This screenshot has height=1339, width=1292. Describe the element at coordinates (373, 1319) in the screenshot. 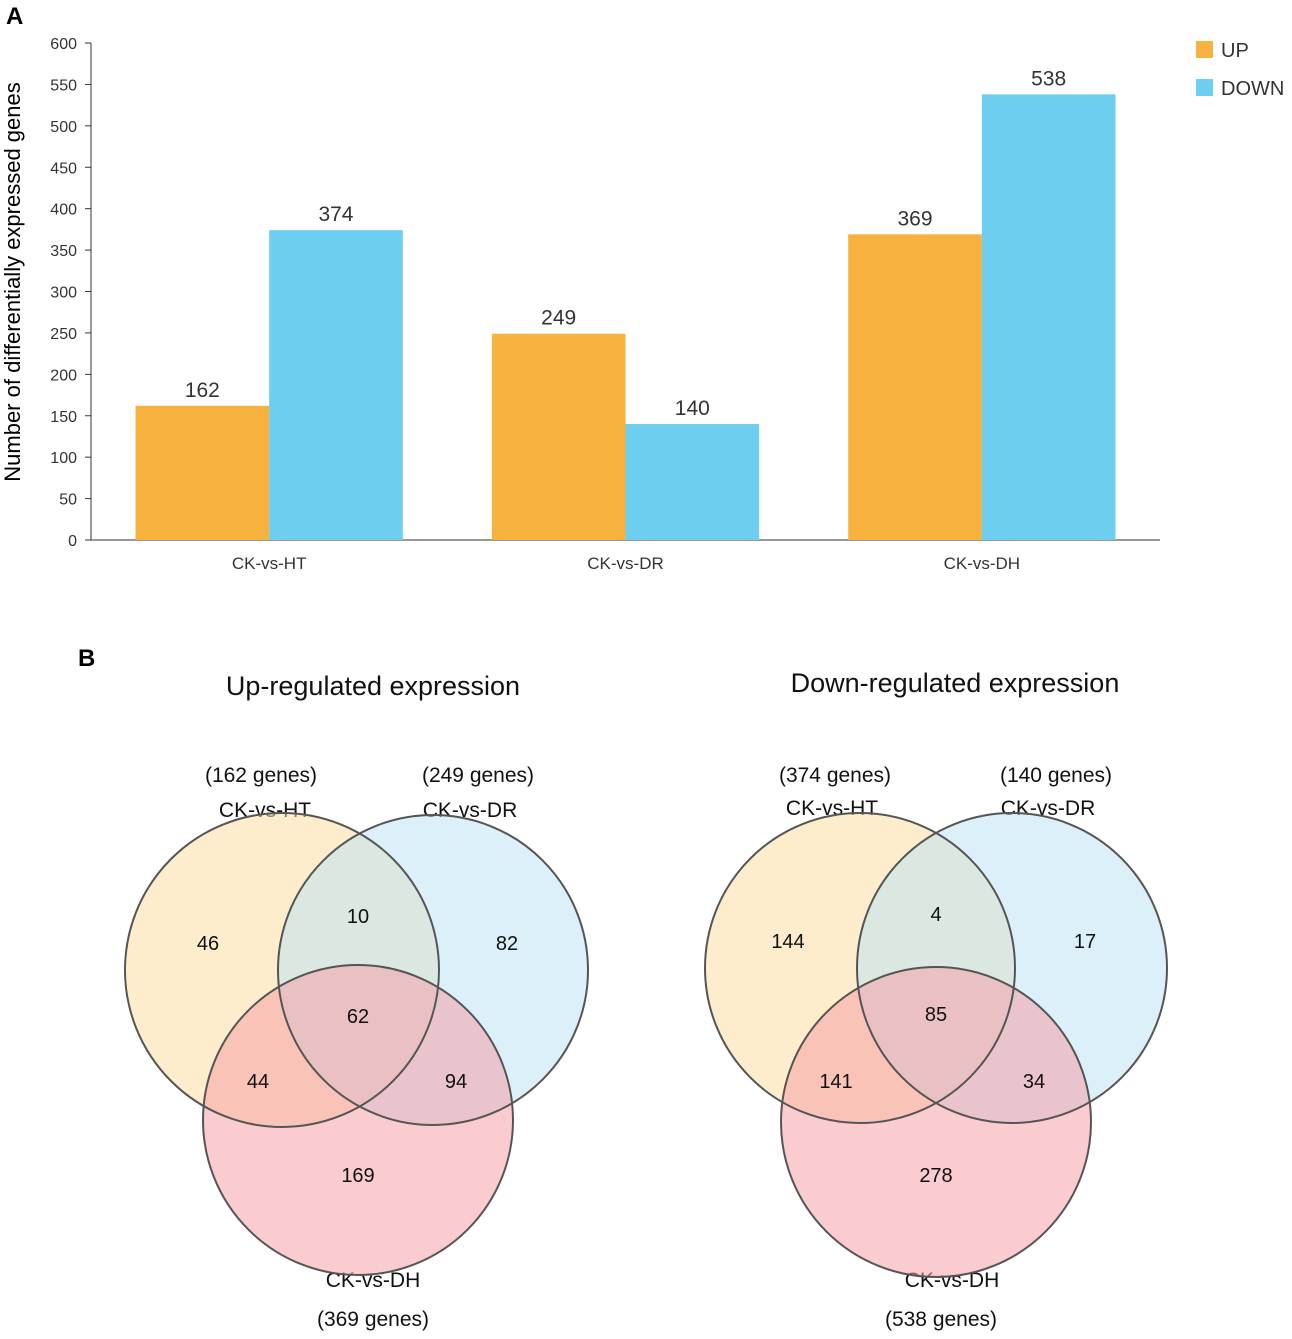

I see `venn-up-dh-count: (369 genes)` at that location.